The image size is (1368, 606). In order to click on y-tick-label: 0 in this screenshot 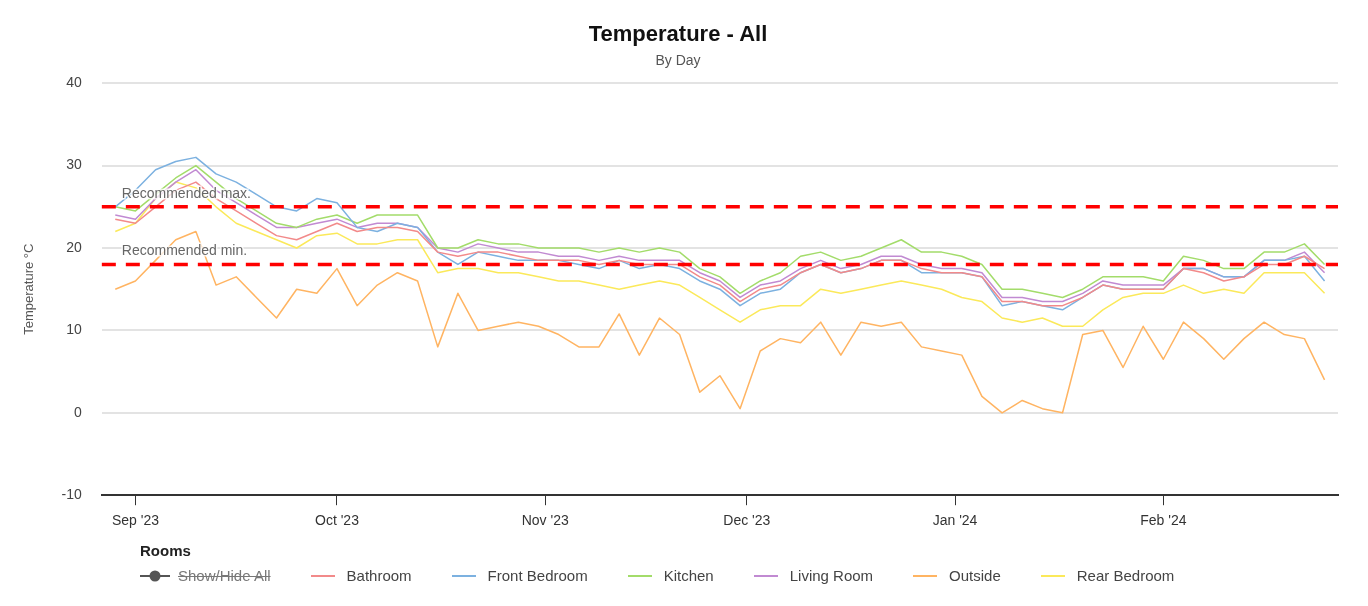, I will do `click(78, 411)`.